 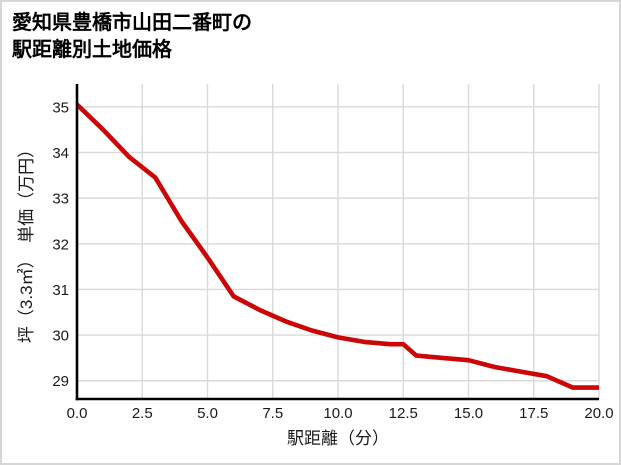 What do you see at coordinates (533, 413) in the screenshot?
I see `x-tick-label: 17.5` at bounding box center [533, 413].